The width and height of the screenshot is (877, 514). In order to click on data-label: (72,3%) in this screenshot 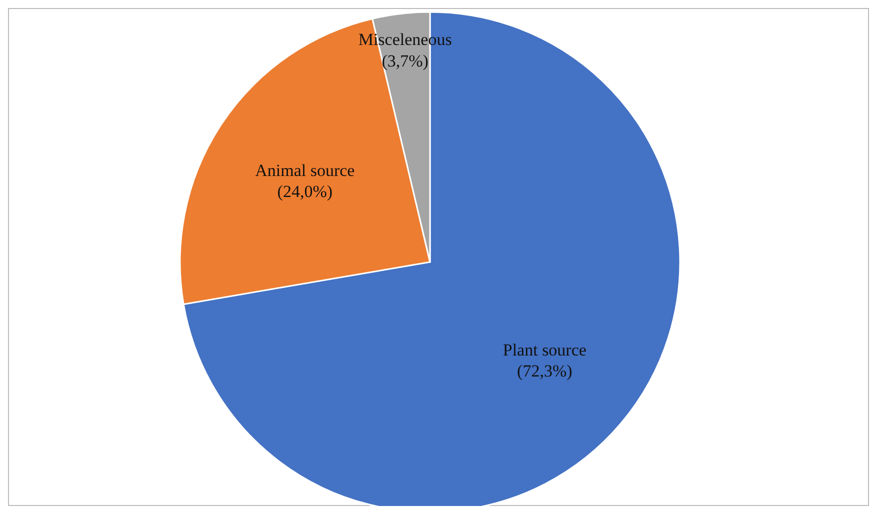, I will do `click(544, 371)`.